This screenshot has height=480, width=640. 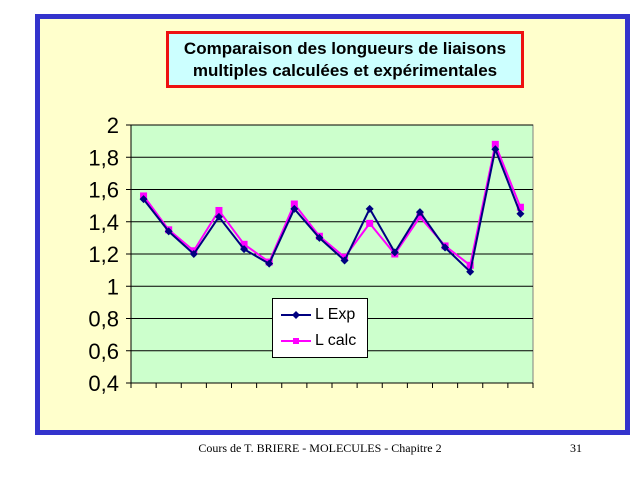 I want to click on chart-title-line-1: Comparaison des longueurs de liaisons, so click(x=345, y=48).